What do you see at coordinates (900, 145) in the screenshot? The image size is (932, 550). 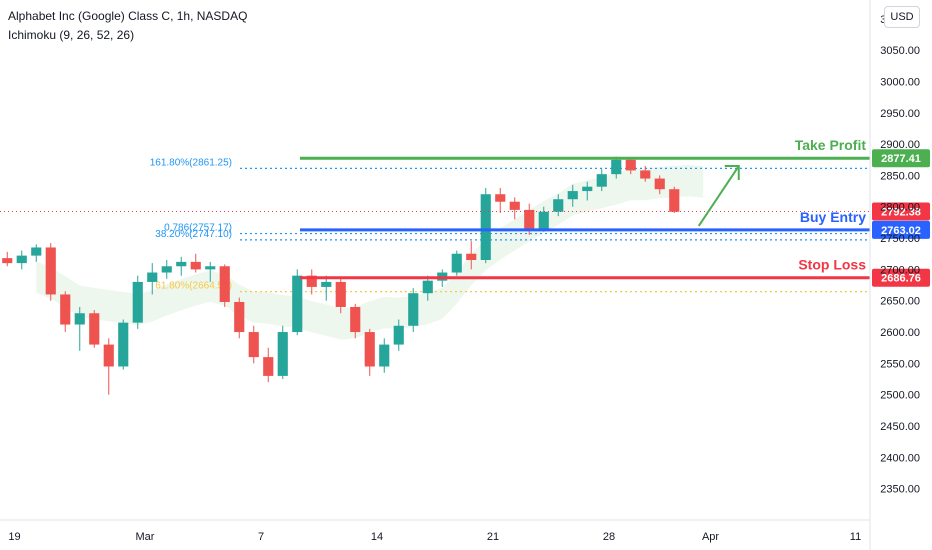 I see `y-tick-label: 2900.00` at bounding box center [900, 145].